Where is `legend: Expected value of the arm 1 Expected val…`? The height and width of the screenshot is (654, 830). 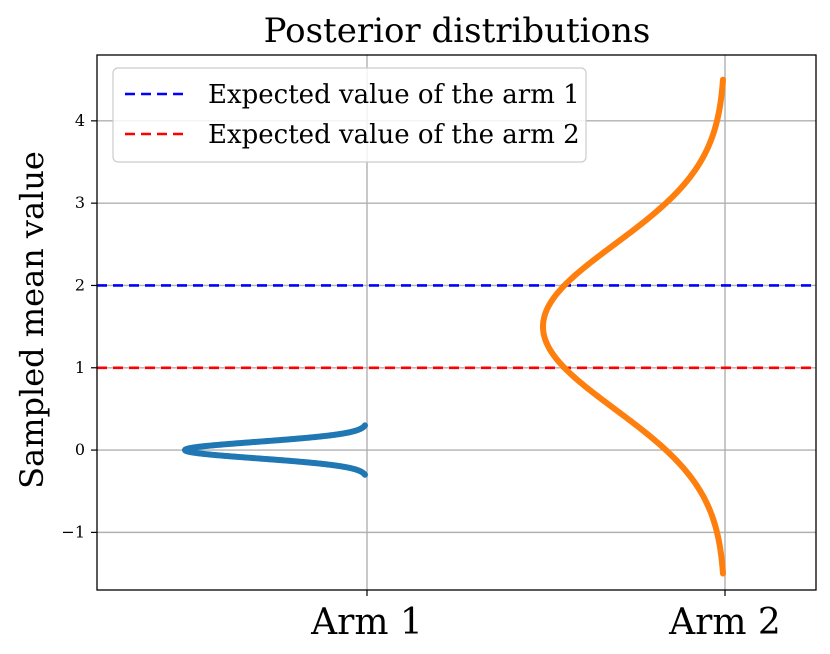 legend: Expected value of the arm 1 Expected val… is located at coordinates (349, 115).